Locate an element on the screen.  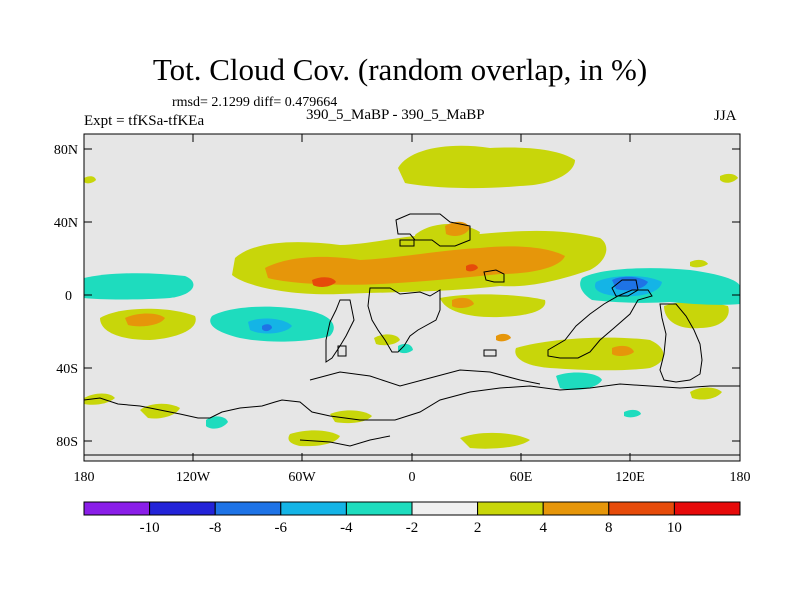
page-title: Tot. Cloud Cov. (random overlap, in %) is located at coordinates (400, 69).